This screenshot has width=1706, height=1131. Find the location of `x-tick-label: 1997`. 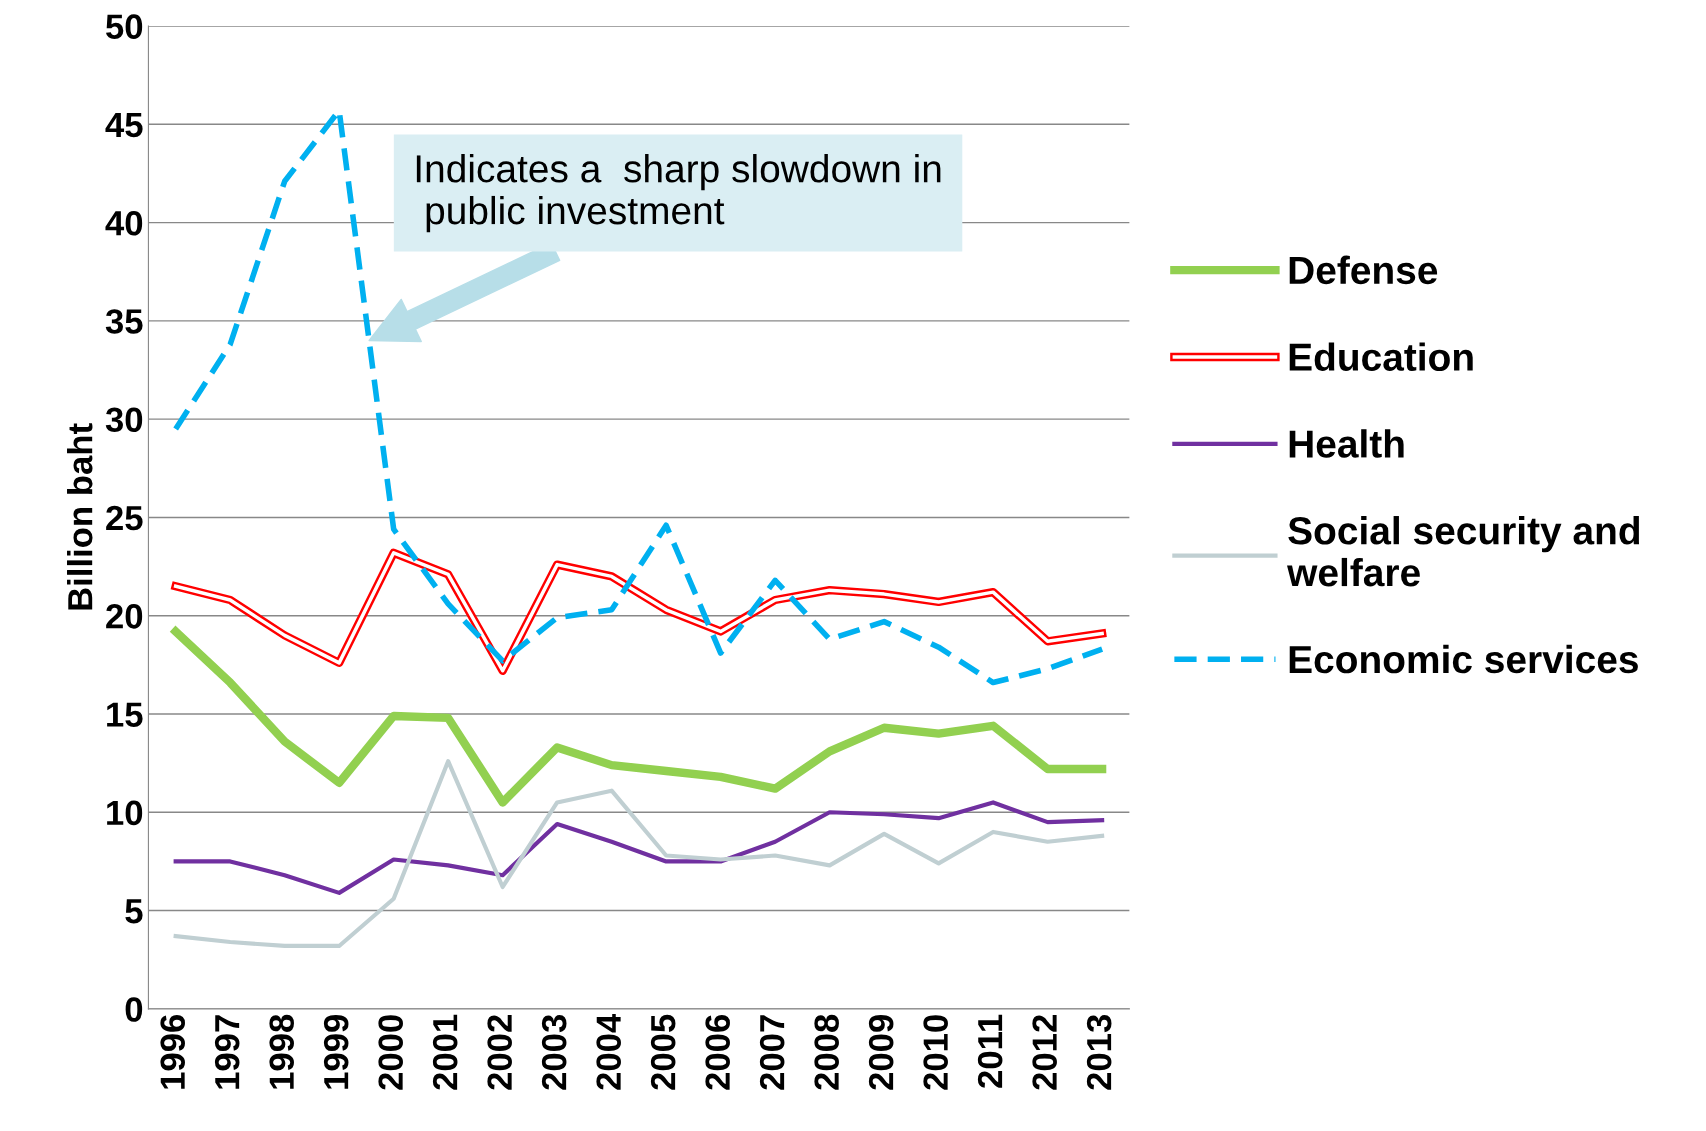

x-tick-label: 1997 is located at coordinates (227, 1052).